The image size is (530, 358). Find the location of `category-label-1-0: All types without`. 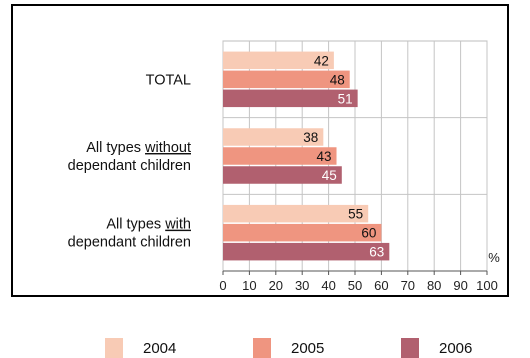

category-label-1-0: All types without is located at coordinates (138, 148).